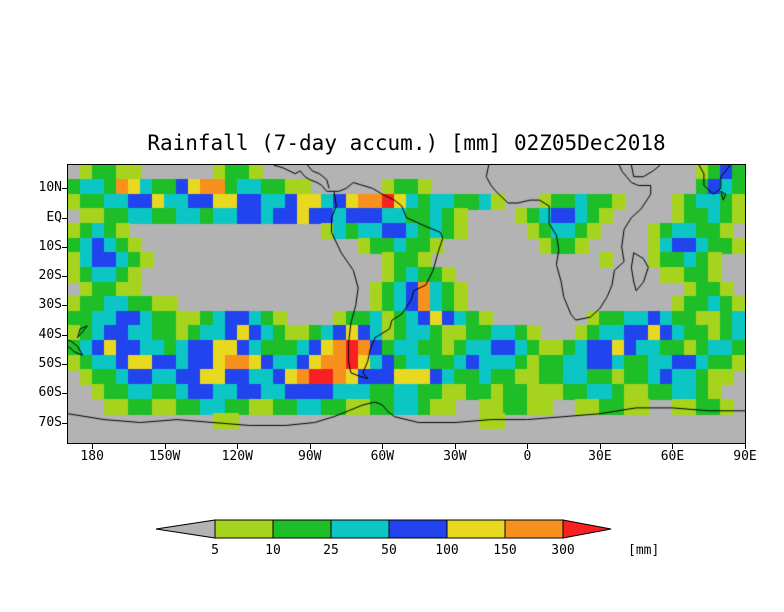 Image resolution: width=784 pixels, height=612 pixels. Describe the element at coordinates (672, 456) in the screenshot. I see `x-tick-label: 60E` at that location.